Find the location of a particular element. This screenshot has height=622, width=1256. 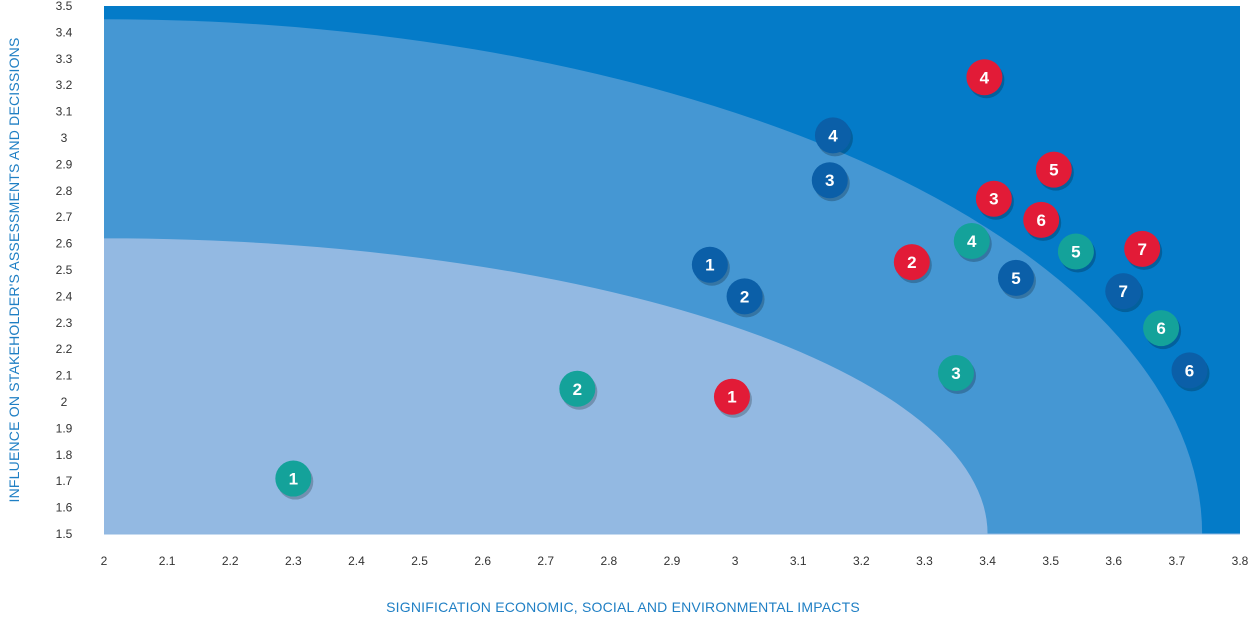

x-tick-label: 2 is located at coordinates (104, 561).